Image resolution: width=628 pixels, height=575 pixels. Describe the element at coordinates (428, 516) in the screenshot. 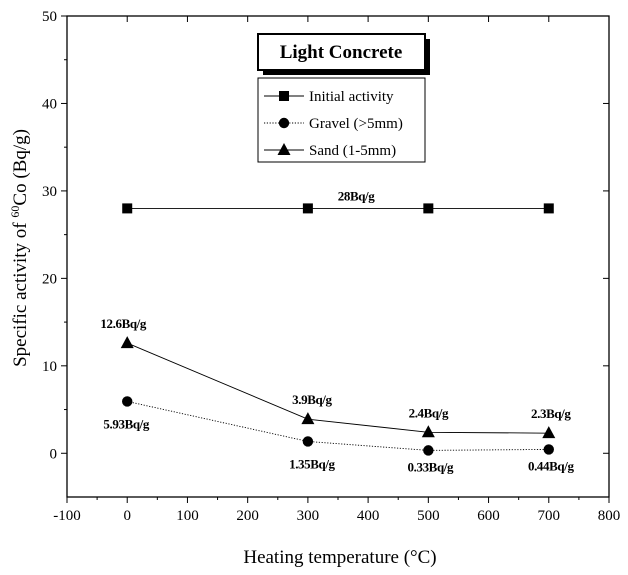

I see `x-tick-label: 500` at that location.